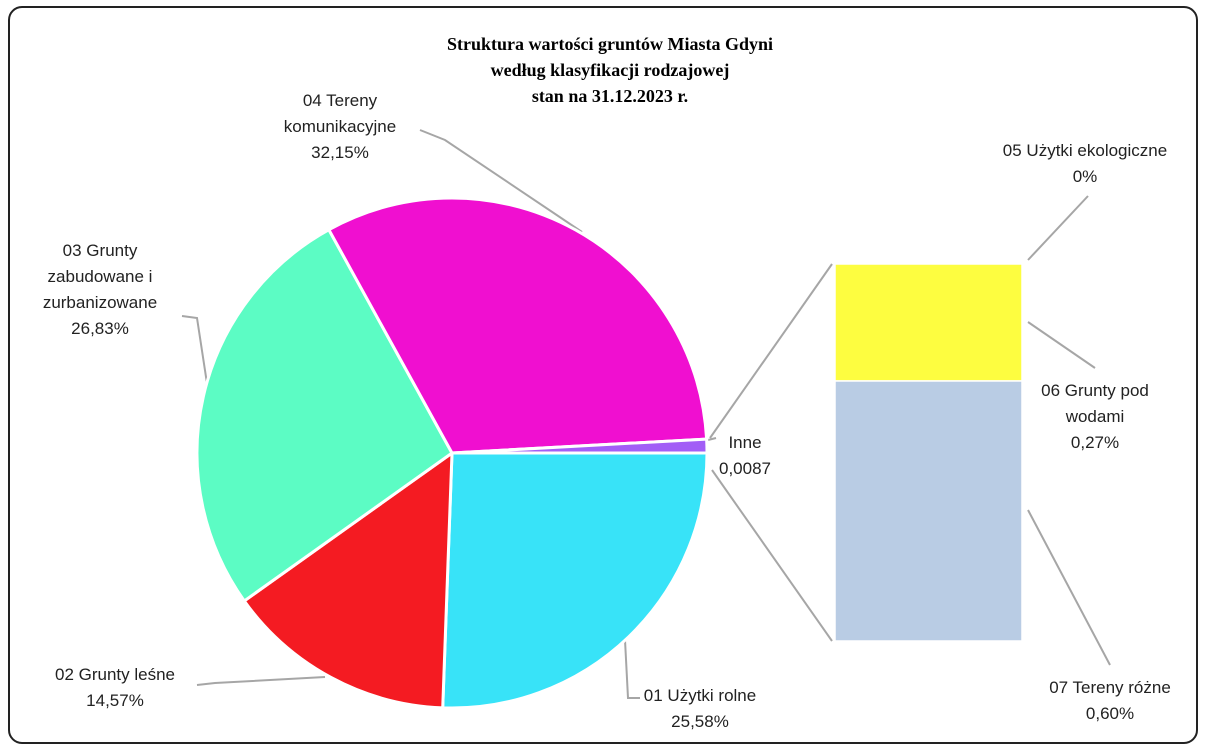 The width and height of the screenshot is (1206, 751). I want to click on chart-title: według klasyfikacji rodzajowej, so click(610, 70).